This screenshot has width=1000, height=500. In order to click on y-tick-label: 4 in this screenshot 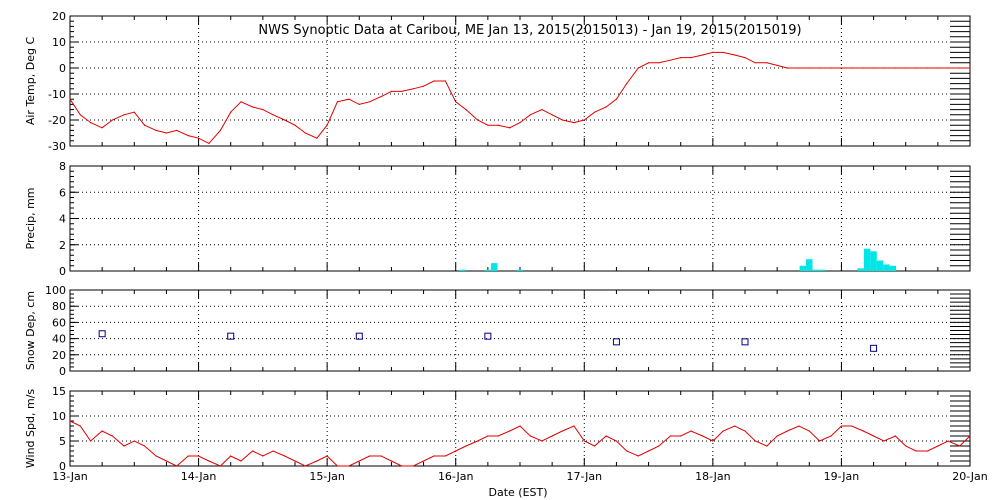, I will do `click(62, 219)`.